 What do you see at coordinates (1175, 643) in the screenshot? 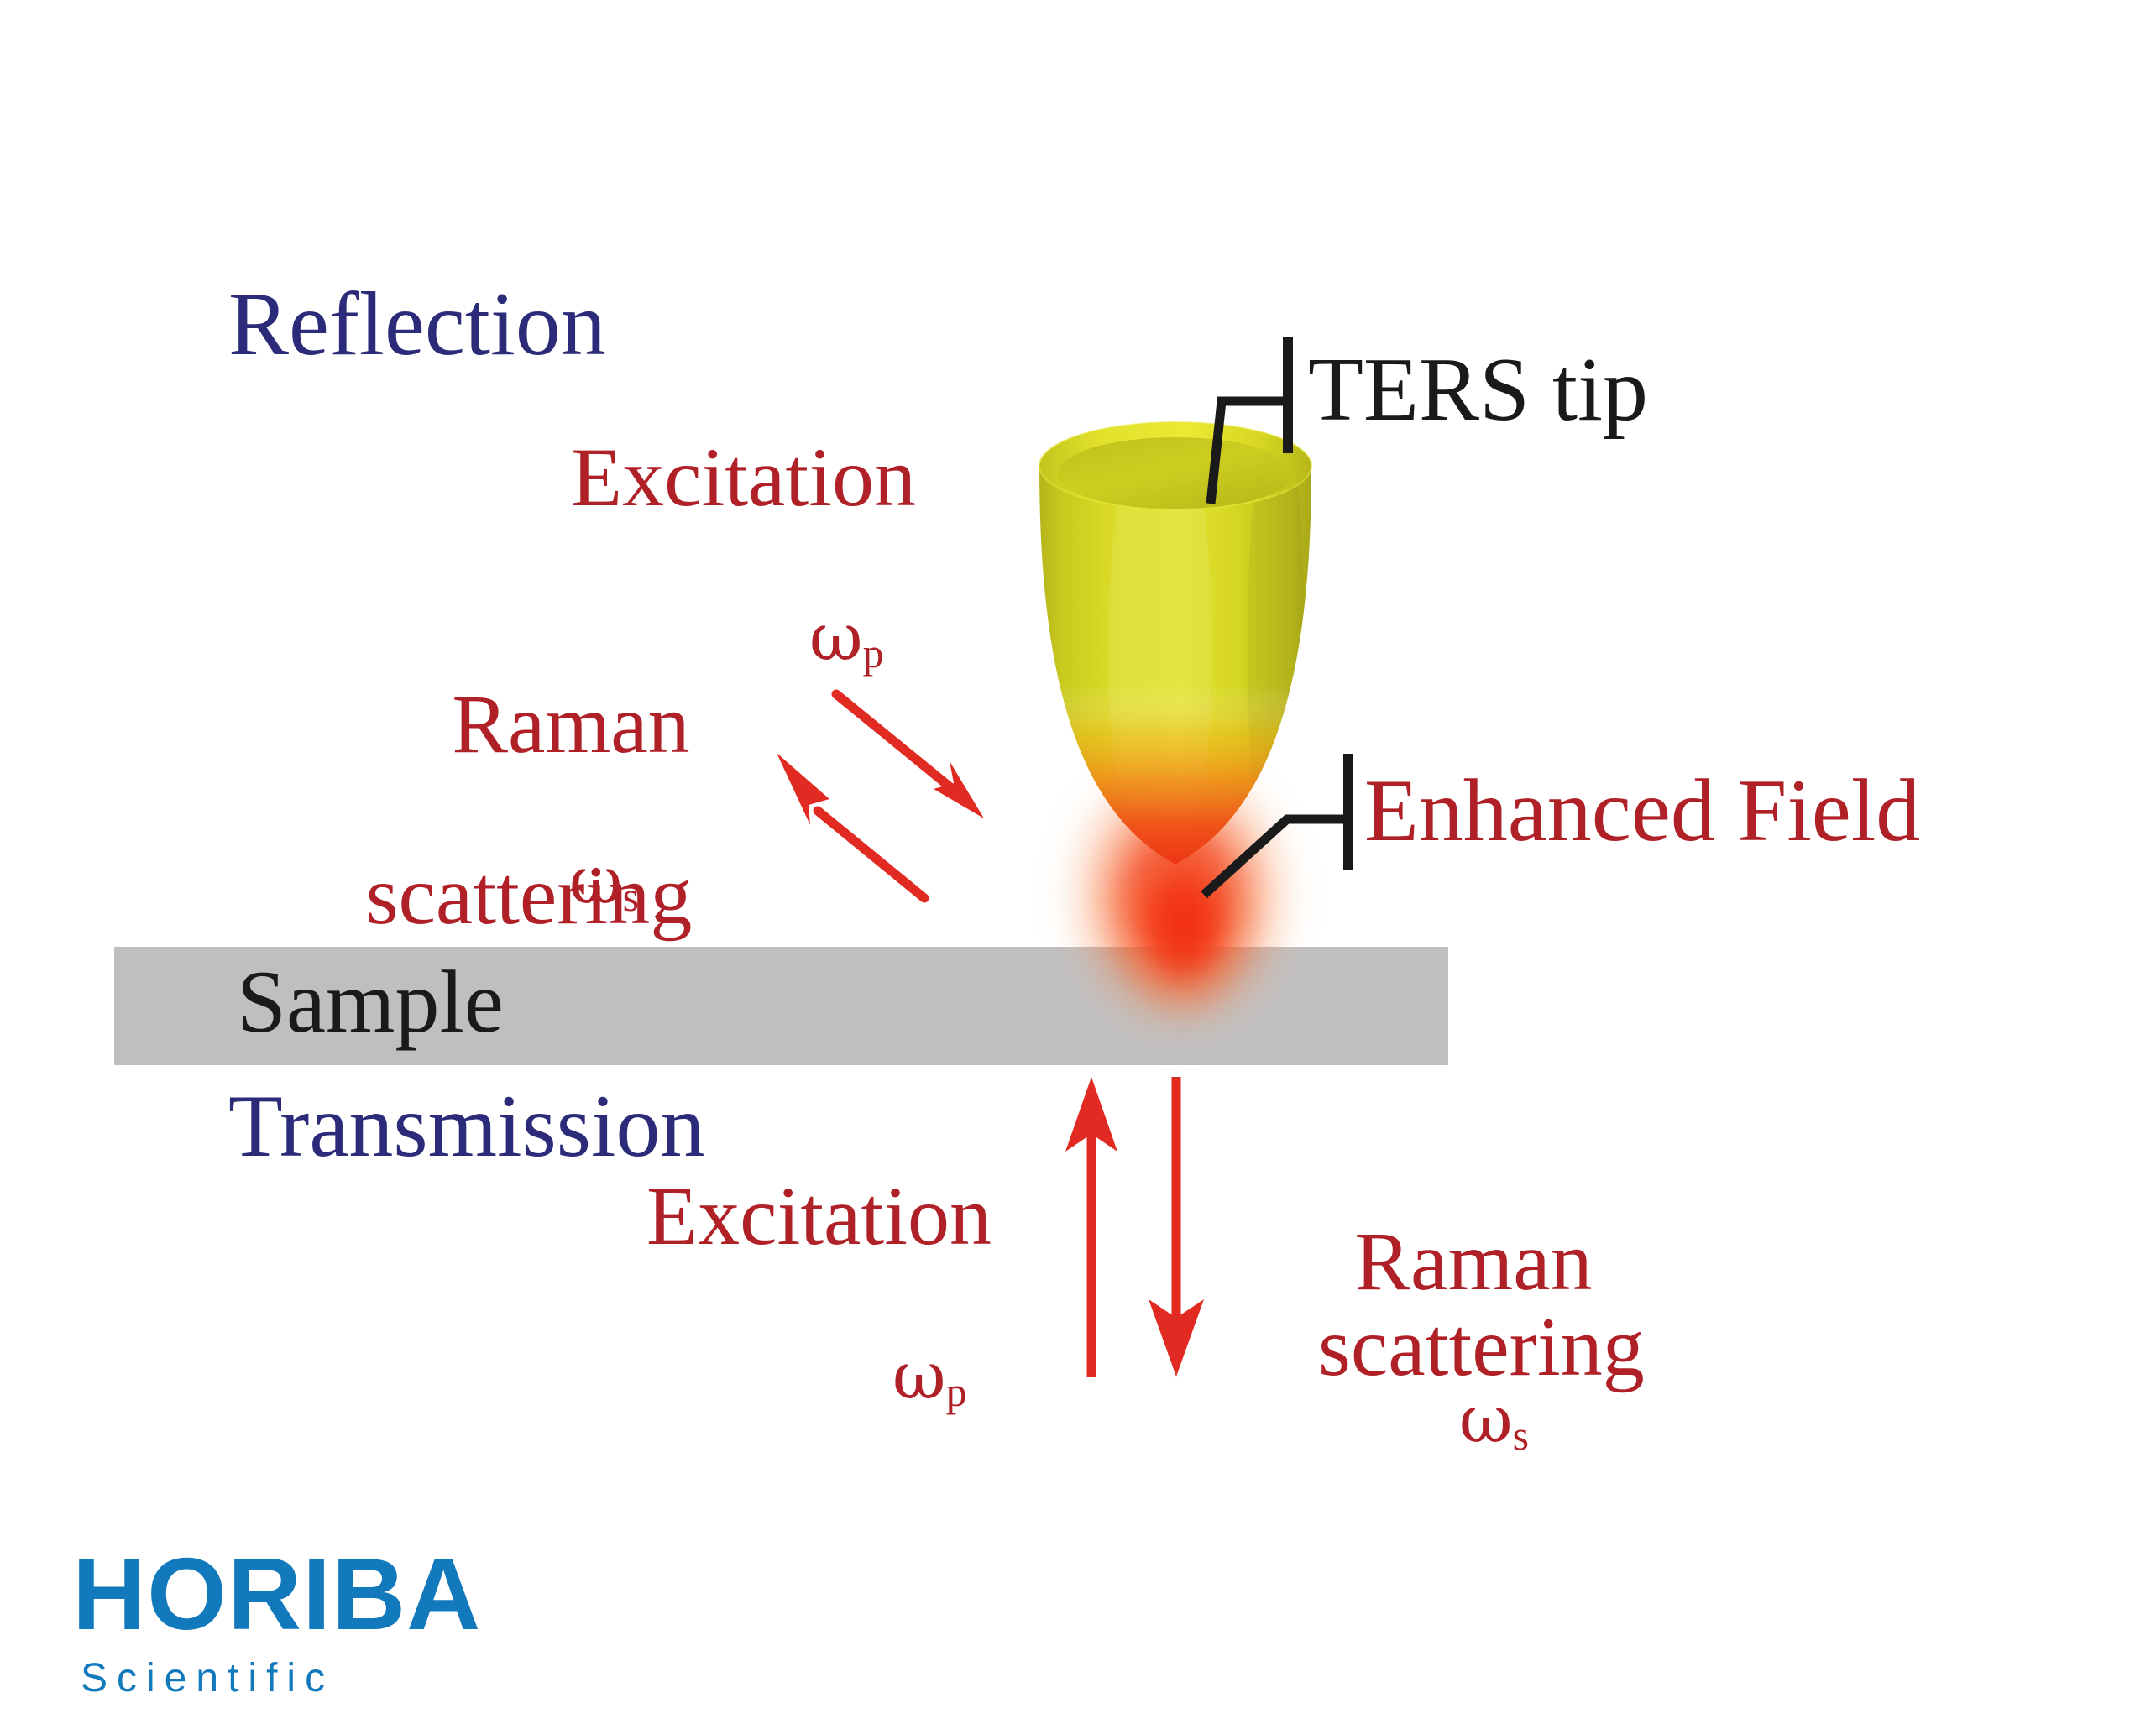
I see `ters-tip-graphic` at bounding box center [1175, 643].